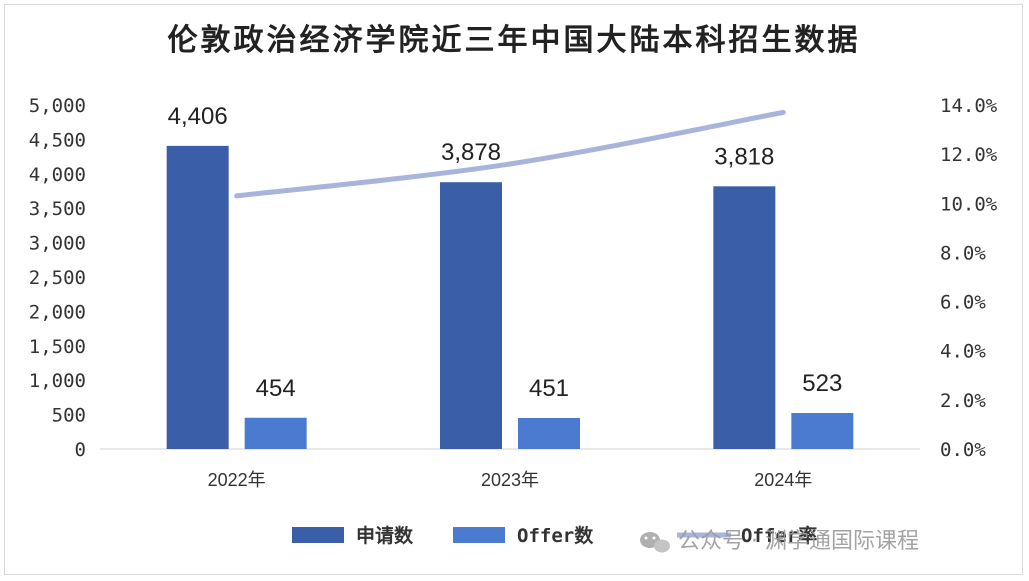 Image resolution: width=1029 pixels, height=581 pixels. What do you see at coordinates (57, 106) in the screenshot?
I see `y-left-tick-label: 5,000` at bounding box center [57, 106].